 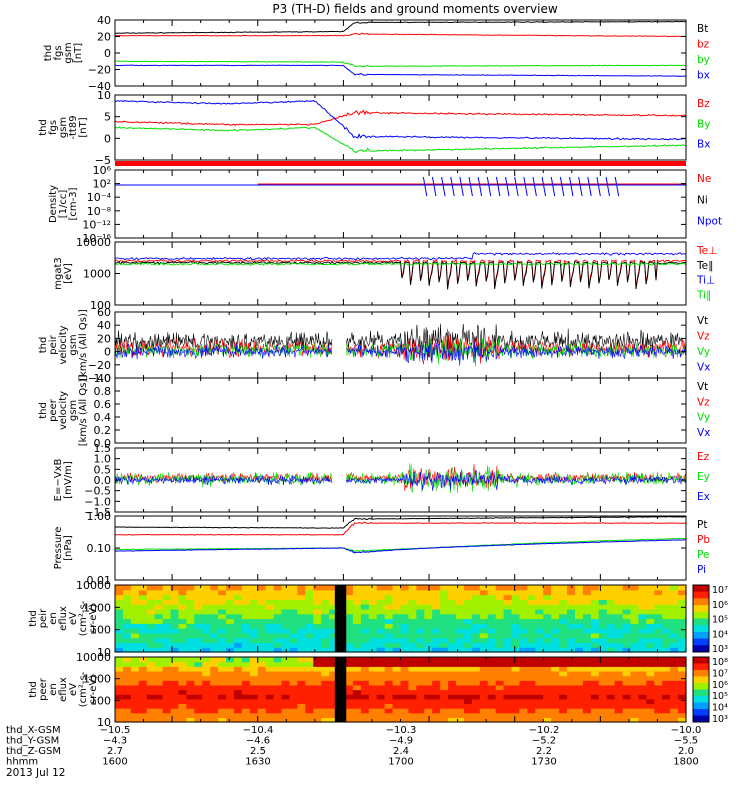 I want to click on legend-Vy: Vy, so click(x=703, y=352).